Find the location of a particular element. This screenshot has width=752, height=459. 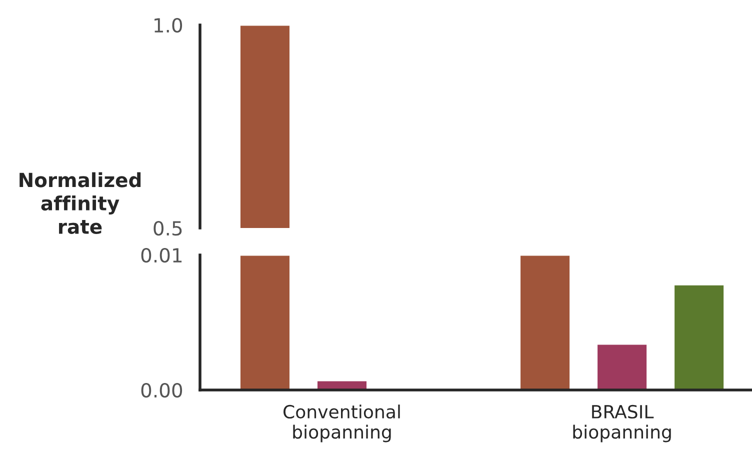

y-tick-label: 0.00 is located at coordinates (161, 390).